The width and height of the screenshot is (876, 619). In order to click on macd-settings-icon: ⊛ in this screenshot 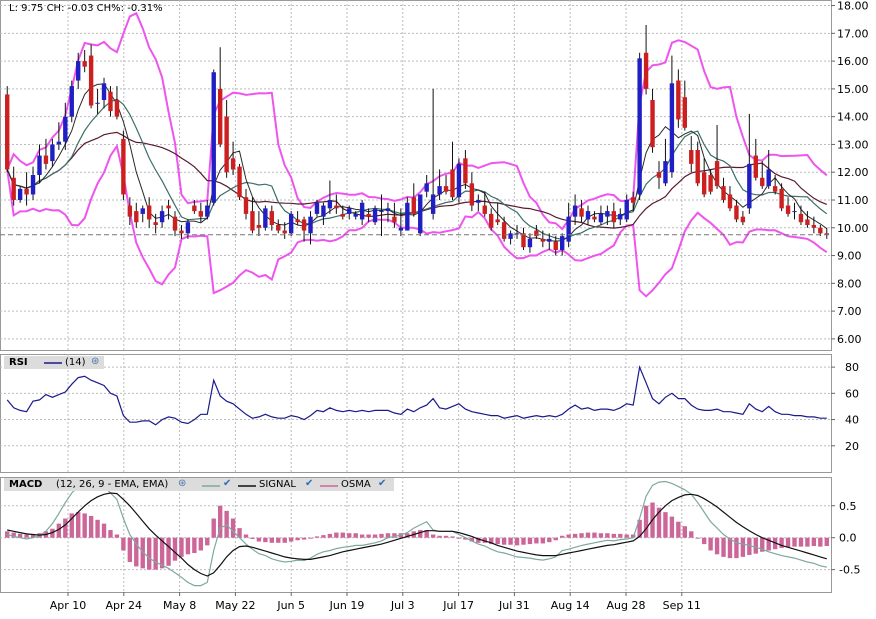, I will do `click(182, 483)`.